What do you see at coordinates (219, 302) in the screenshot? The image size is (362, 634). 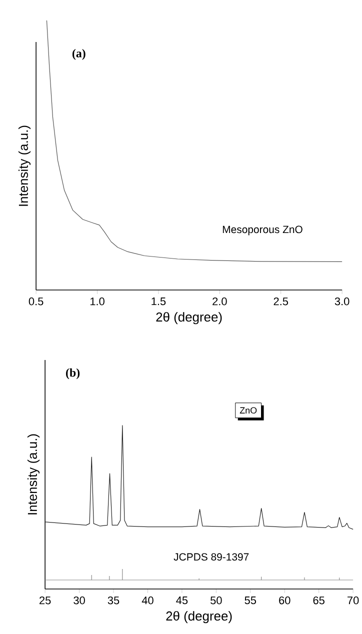 I see `x-tick-label: 2.0` at bounding box center [219, 302].